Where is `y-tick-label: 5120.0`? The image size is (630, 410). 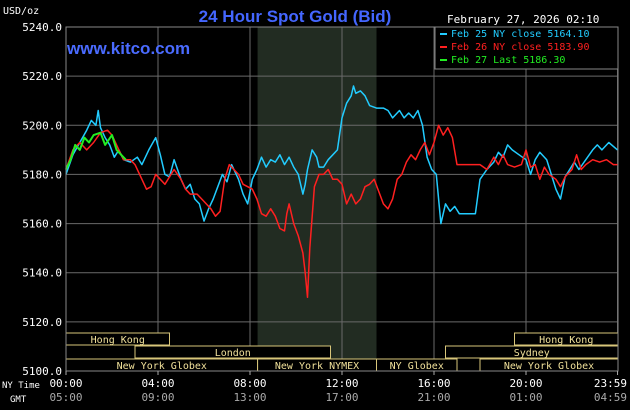
y-tick-label: 5120.0 is located at coordinates (42, 322).